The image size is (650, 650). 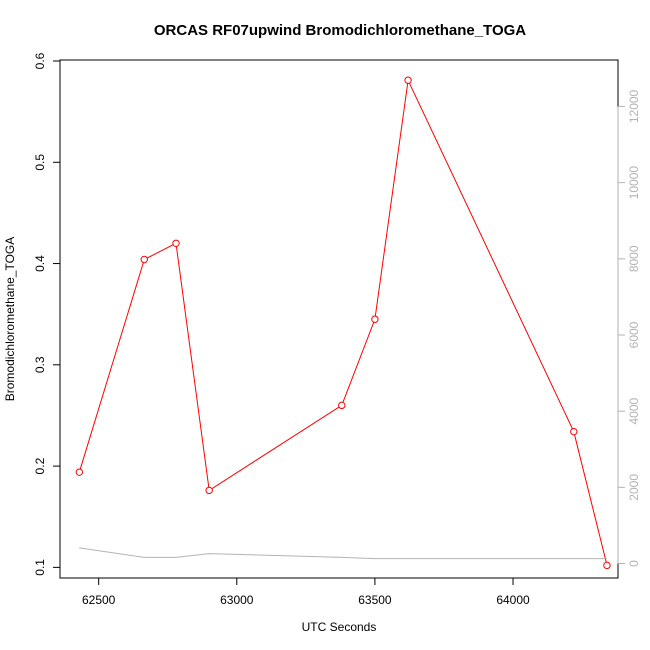 I want to click on y-axis-right: 0 2000 4000 6000 8000 10000 12000, so click(x=629, y=328).